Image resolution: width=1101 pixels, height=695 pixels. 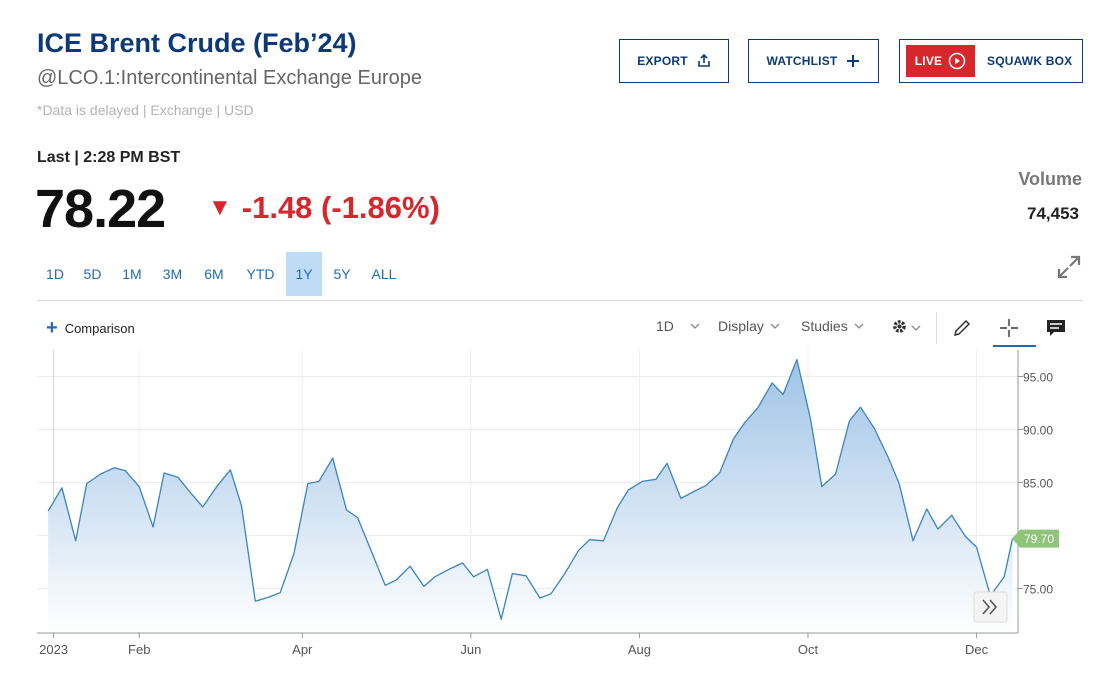 What do you see at coordinates (132, 274) in the screenshot?
I see `range-1m: 1M` at bounding box center [132, 274].